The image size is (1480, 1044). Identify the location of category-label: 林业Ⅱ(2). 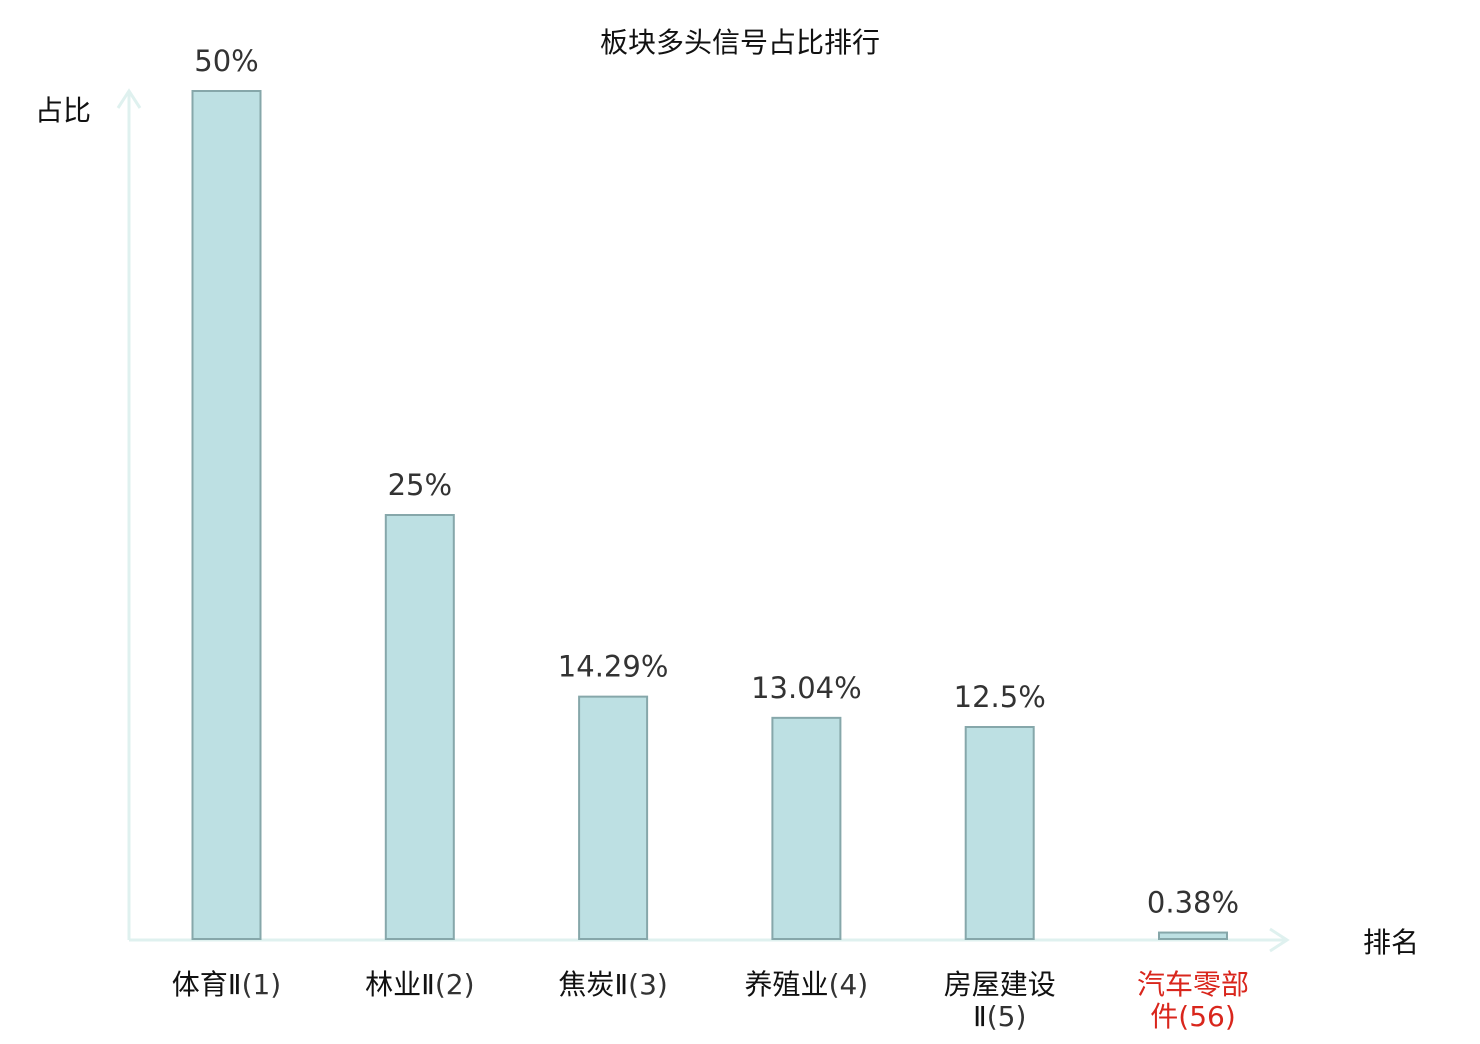
(419, 984).